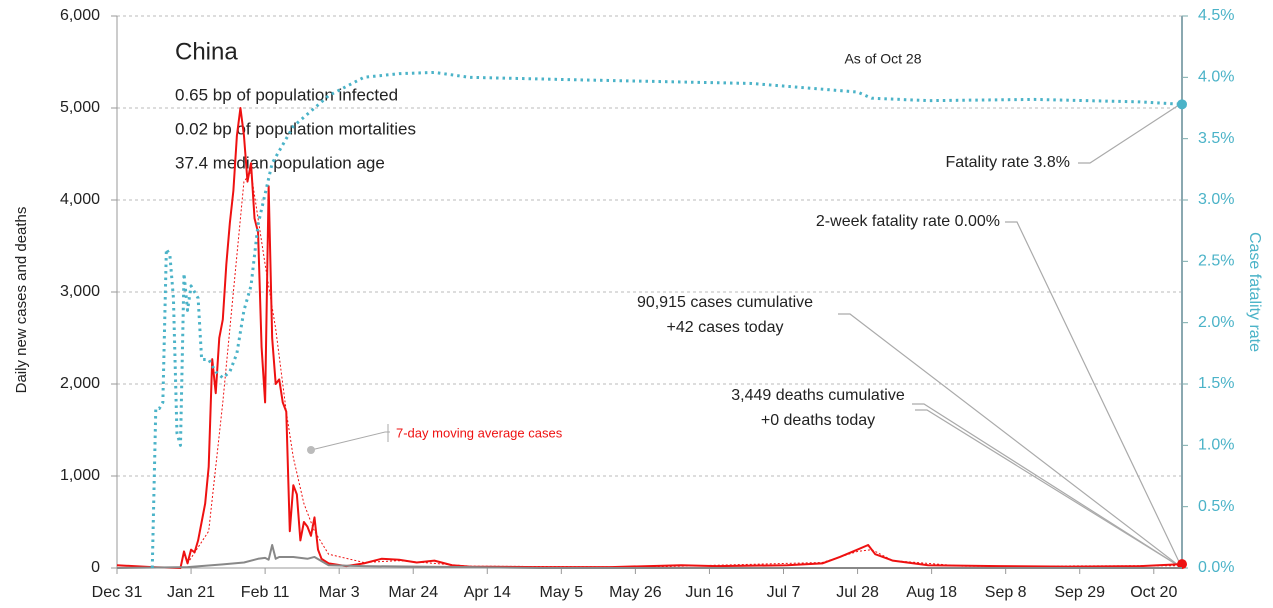 The height and width of the screenshot is (608, 1273). I want to click on subtitle: 0.02 bp of population mortalities, so click(295, 128).